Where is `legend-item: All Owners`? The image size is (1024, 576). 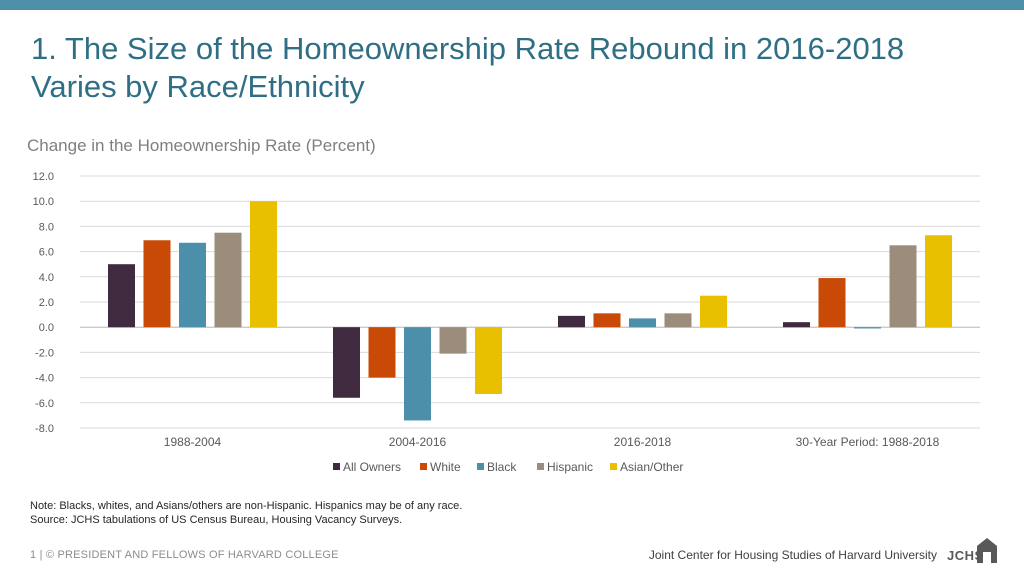
legend-item: All Owners is located at coordinates (367, 467).